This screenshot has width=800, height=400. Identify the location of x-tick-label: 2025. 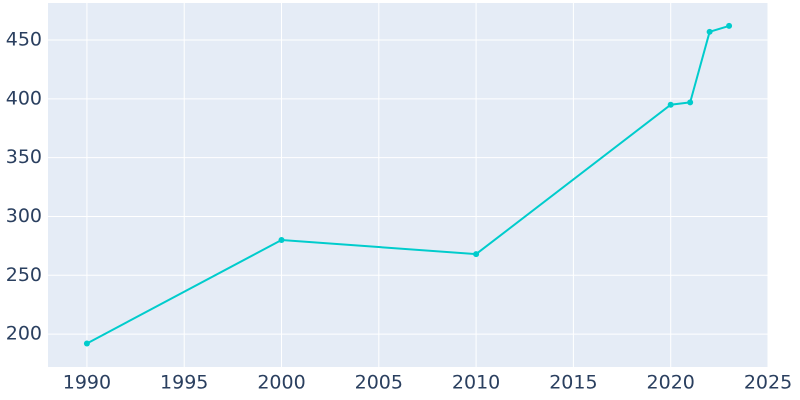
(768, 383).